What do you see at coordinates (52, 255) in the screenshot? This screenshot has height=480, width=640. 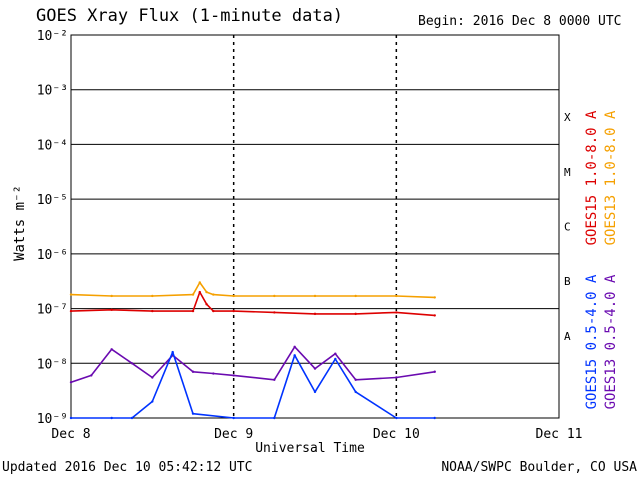 I see `y-tick-label: 10⁻⁶` at bounding box center [52, 255].